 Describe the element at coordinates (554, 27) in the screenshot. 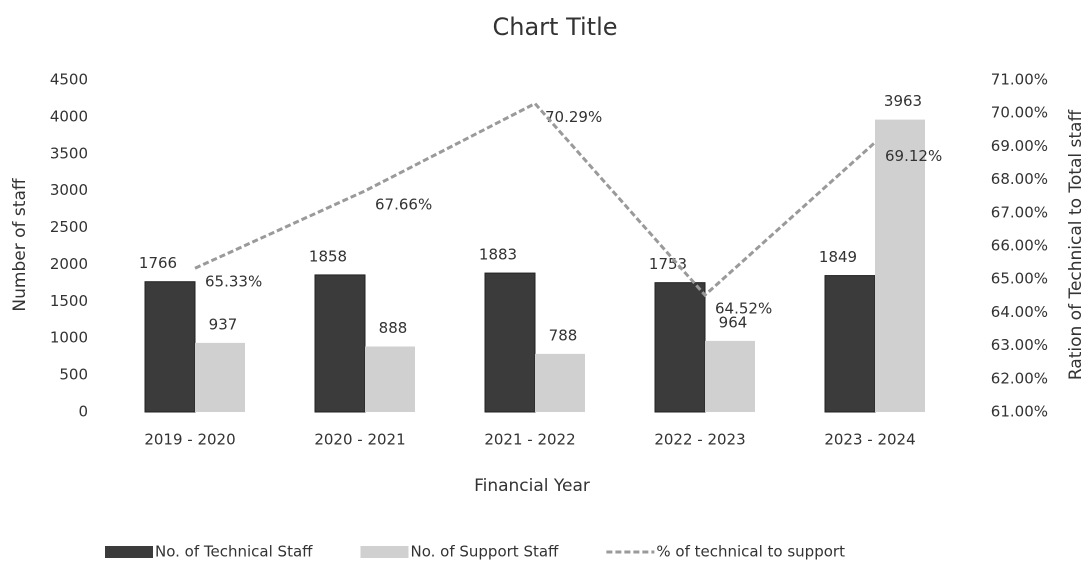

I see `chart-title: Chart Title` at that location.